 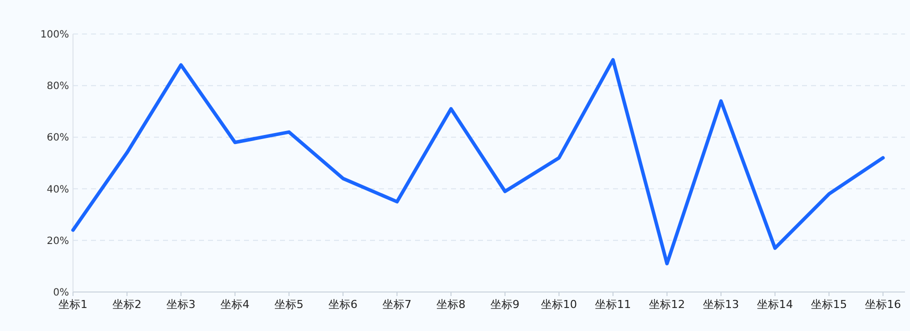 What do you see at coordinates (451, 304) in the screenshot?
I see `x-tick-label: 坐标8` at bounding box center [451, 304].